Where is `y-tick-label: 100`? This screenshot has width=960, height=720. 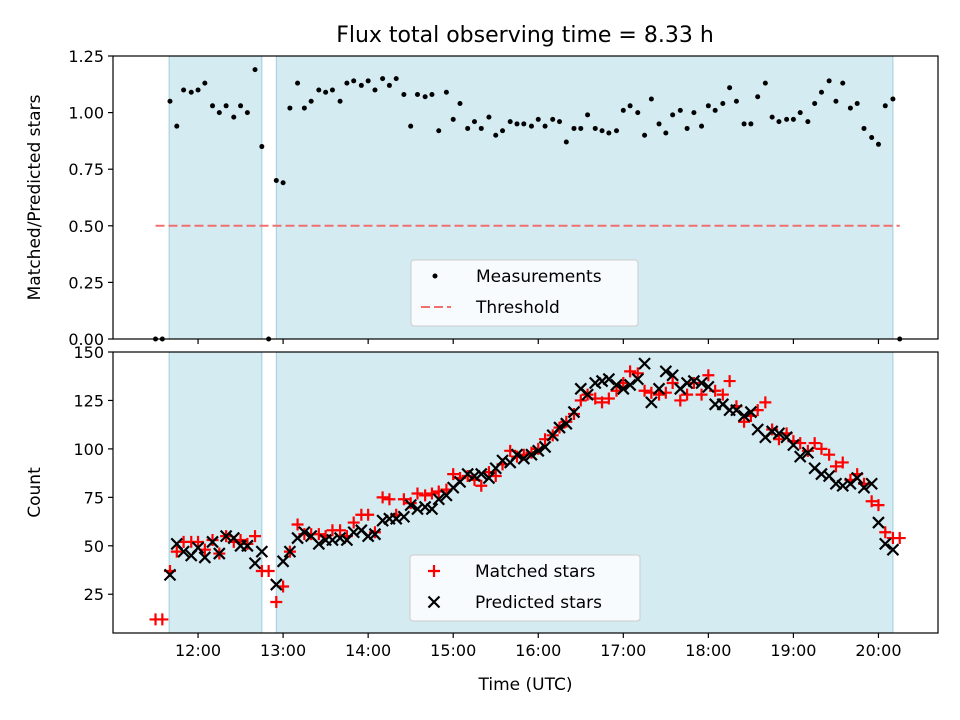 y-tick-label: 100 is located at coordinates (88, 449).